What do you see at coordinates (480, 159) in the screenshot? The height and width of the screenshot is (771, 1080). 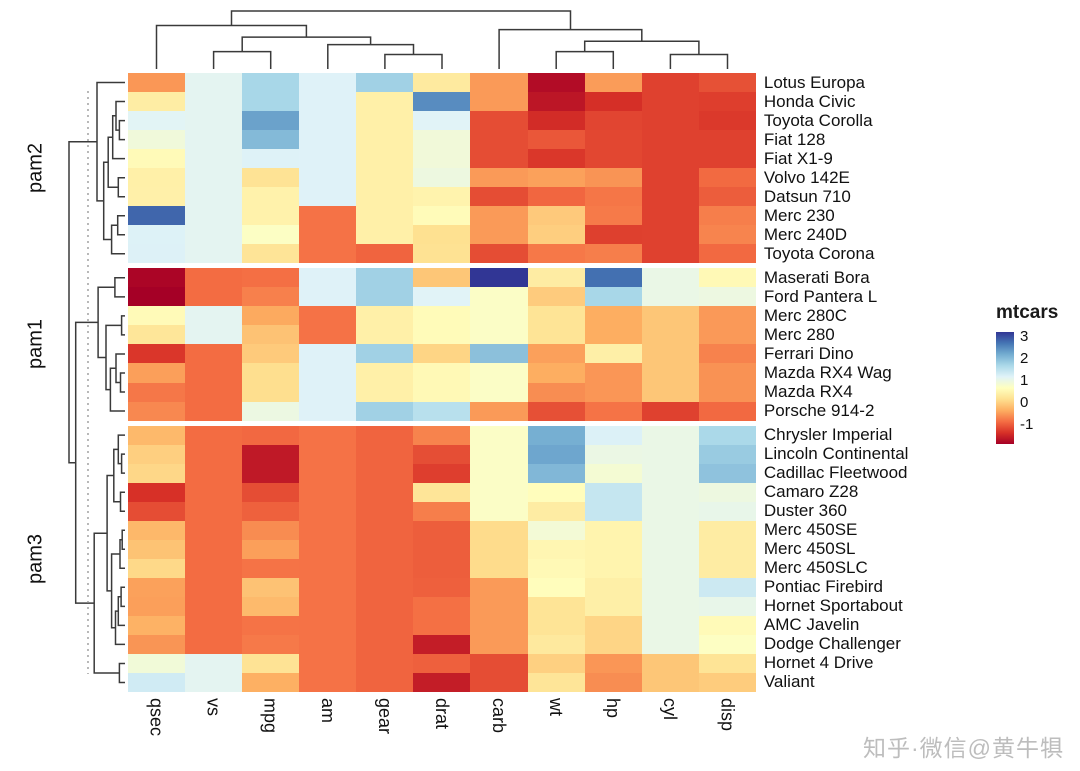 I see `heatmap-row: Fiat X1-9` at bounding box center [480, 159].